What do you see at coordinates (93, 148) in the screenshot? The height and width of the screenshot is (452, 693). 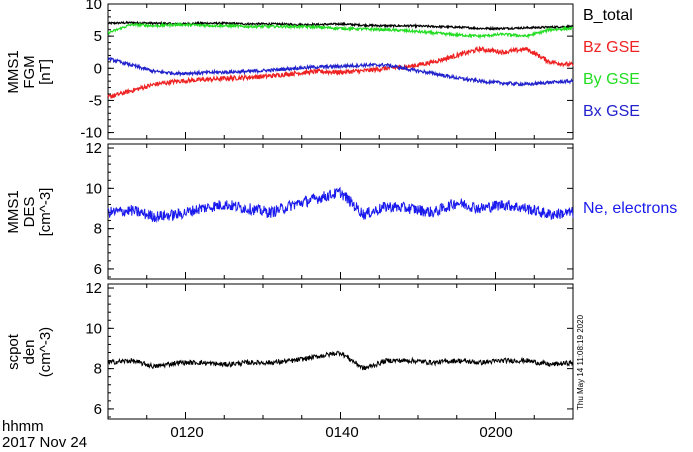 I see `y-tick-label-des: 12` at bounding box center [93, 148].